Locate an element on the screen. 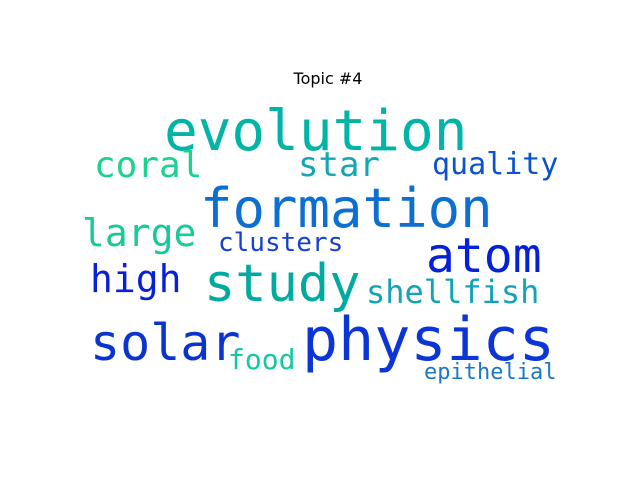 The width and height of the screenshot is (640, 480). word-high: high is located at coordinates (136, 279).